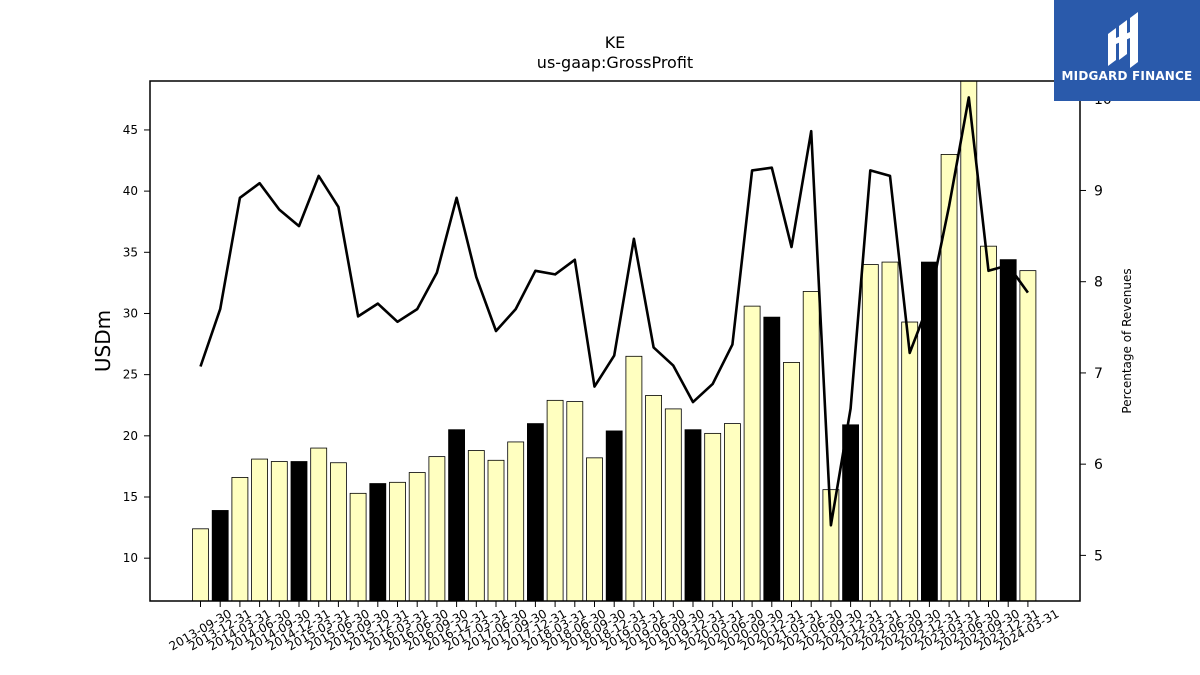  What do you see at coordinates (1098, 283) in the screenshot?
I see `y2-tick-label: 8` at bounding box center [1098, 283].